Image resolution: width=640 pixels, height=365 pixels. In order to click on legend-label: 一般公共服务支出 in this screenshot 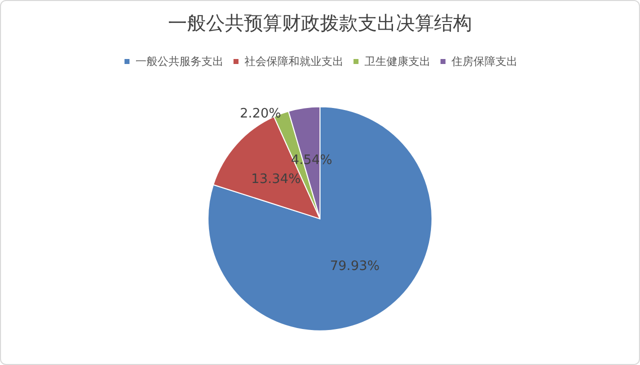, I will do `click(180, 61)`.